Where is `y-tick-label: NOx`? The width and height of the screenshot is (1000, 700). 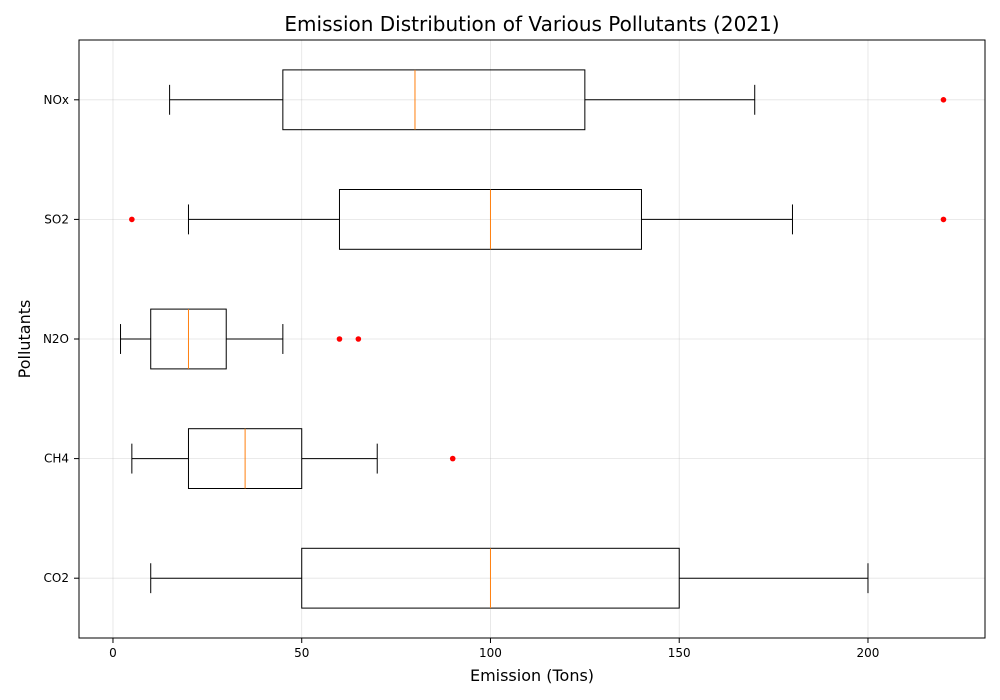
y-tick-label: NOx is located at coordinates (56, 100).